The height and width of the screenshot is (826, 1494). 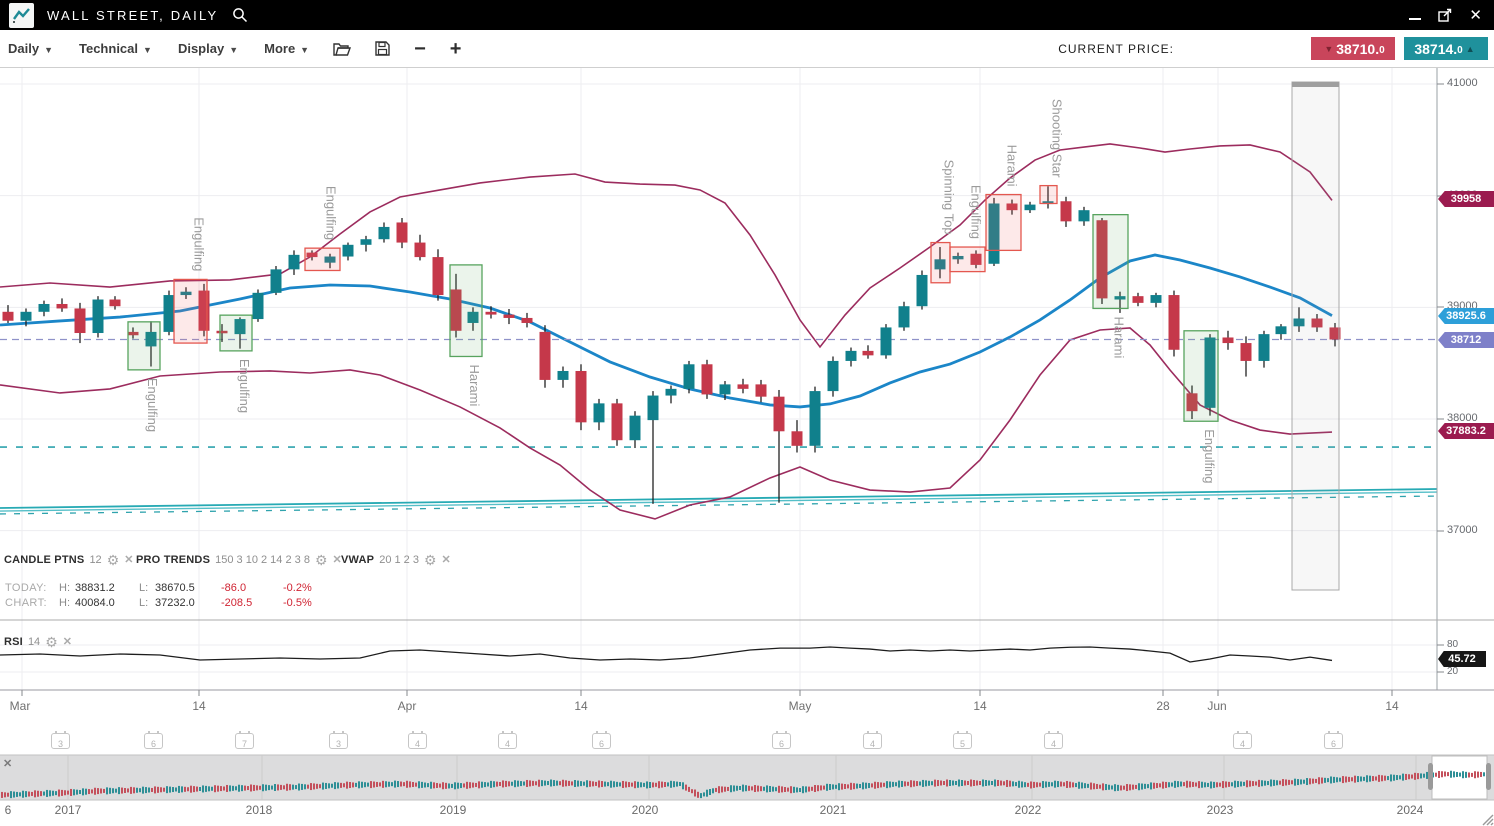 What do you see at coordinates (1315, 84) in the screenshot?
I see `selection-overlay-handle` at bounding box center [1315, 84].